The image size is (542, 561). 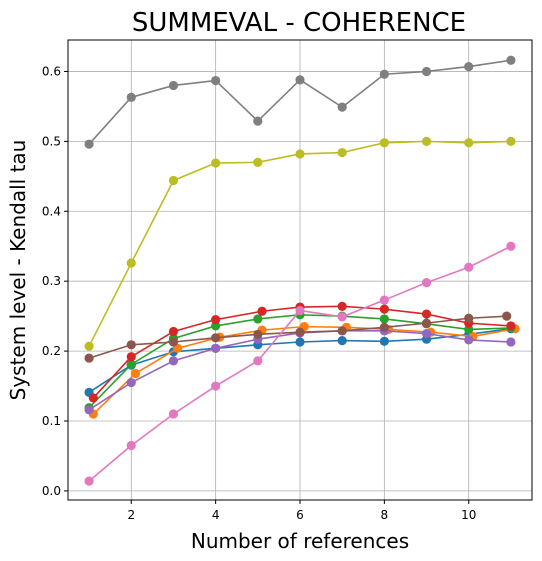 What do you see at coordinates (51, 491) in the screenshot?
I see `y-tick-label: 0.0` at bounding box center [51, 491].